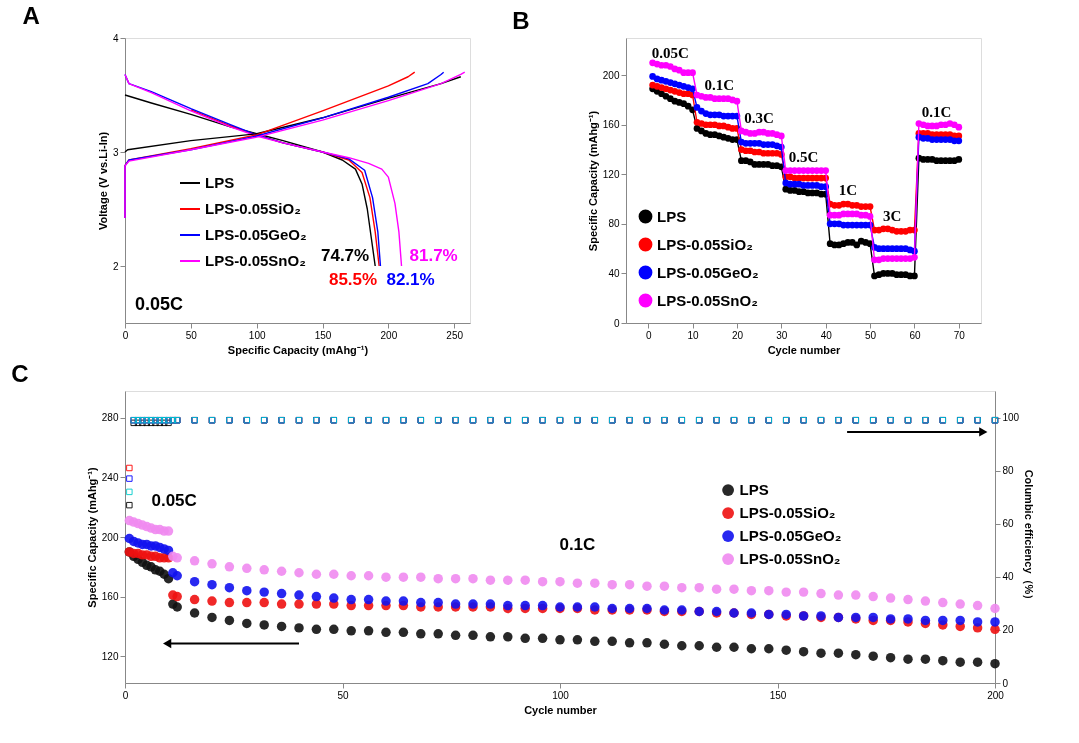 The height and width of the screenshot is (743, 1079). I want to click on chart-title: B, so click(521, 20).